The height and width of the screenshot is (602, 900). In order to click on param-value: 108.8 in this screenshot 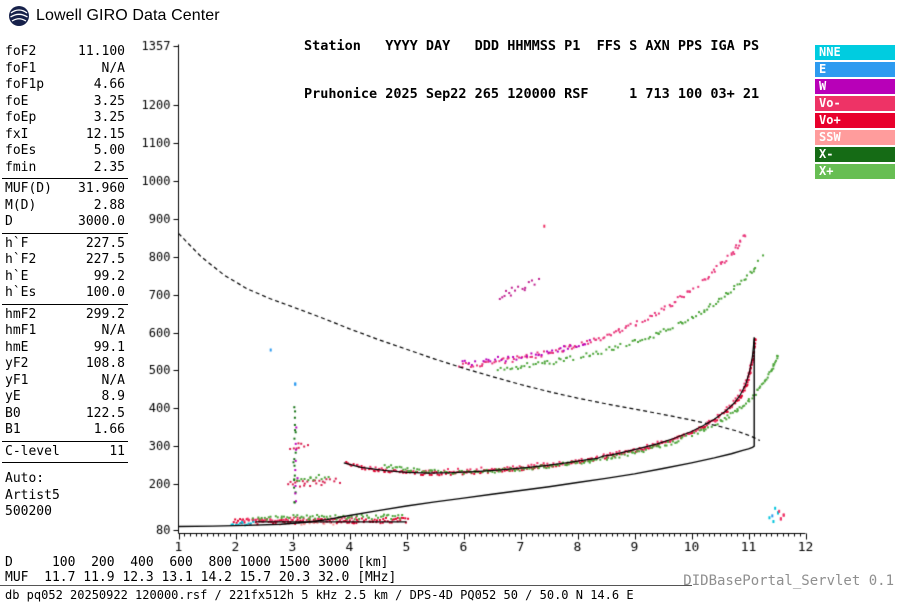, I will do `click(105, 363)`.